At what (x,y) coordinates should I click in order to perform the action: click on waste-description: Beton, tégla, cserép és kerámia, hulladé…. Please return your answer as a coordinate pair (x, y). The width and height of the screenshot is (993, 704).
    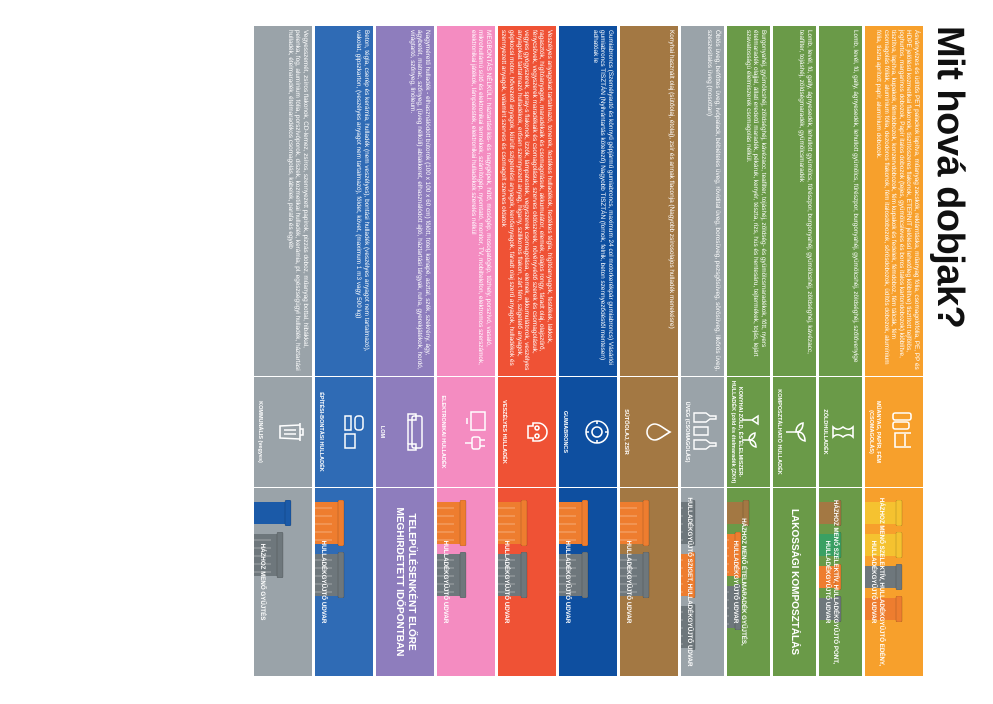
    Looking at the image, I should click on (344, 201).